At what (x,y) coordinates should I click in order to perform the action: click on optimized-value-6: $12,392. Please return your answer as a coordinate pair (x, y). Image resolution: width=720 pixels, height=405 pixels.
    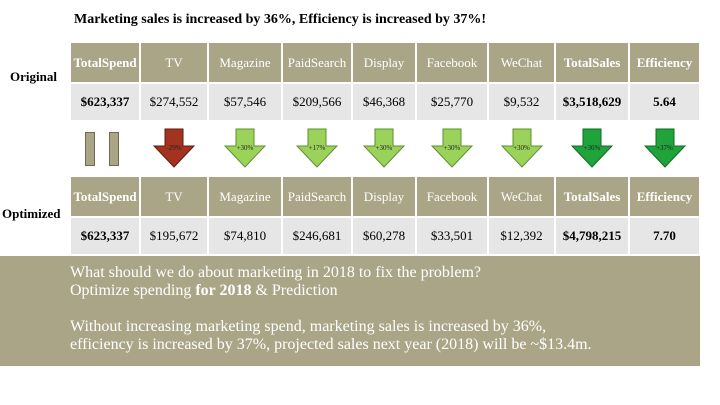
    Looking at the image, I should click on (521, 236).